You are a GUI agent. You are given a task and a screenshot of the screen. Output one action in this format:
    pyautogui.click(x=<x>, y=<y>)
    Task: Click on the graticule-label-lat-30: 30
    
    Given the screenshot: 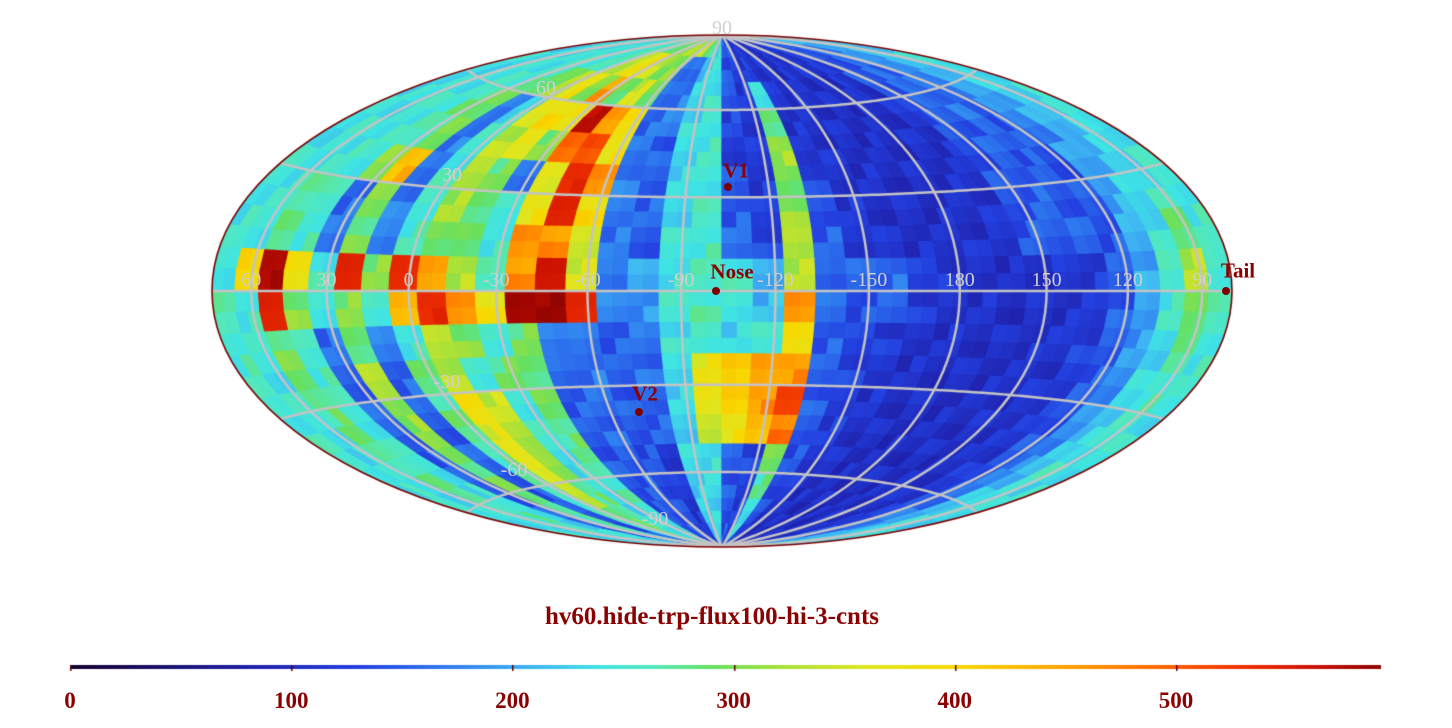 What is the action you would take?
    pyautogui.click(x=452, y=175)
    